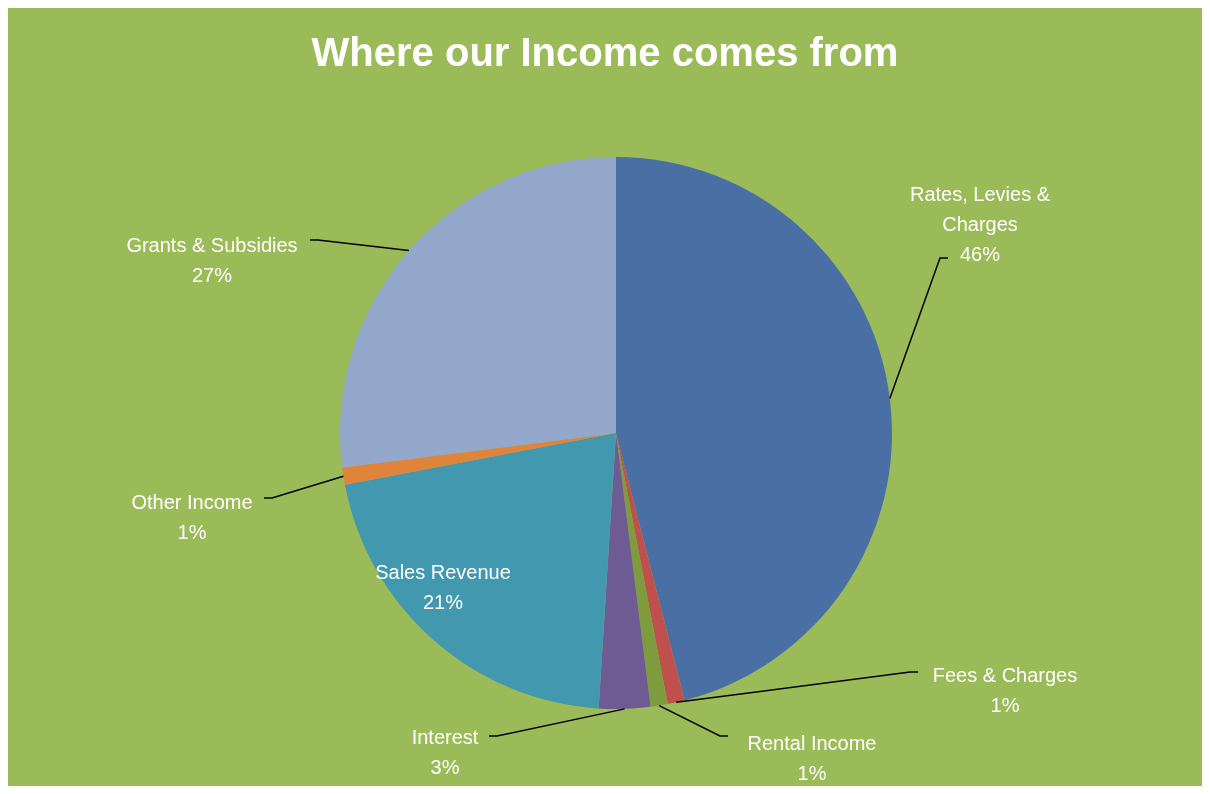 This screenshot has height=794, width=1210. I want to click on data-label: 27%, so click(212, 275).